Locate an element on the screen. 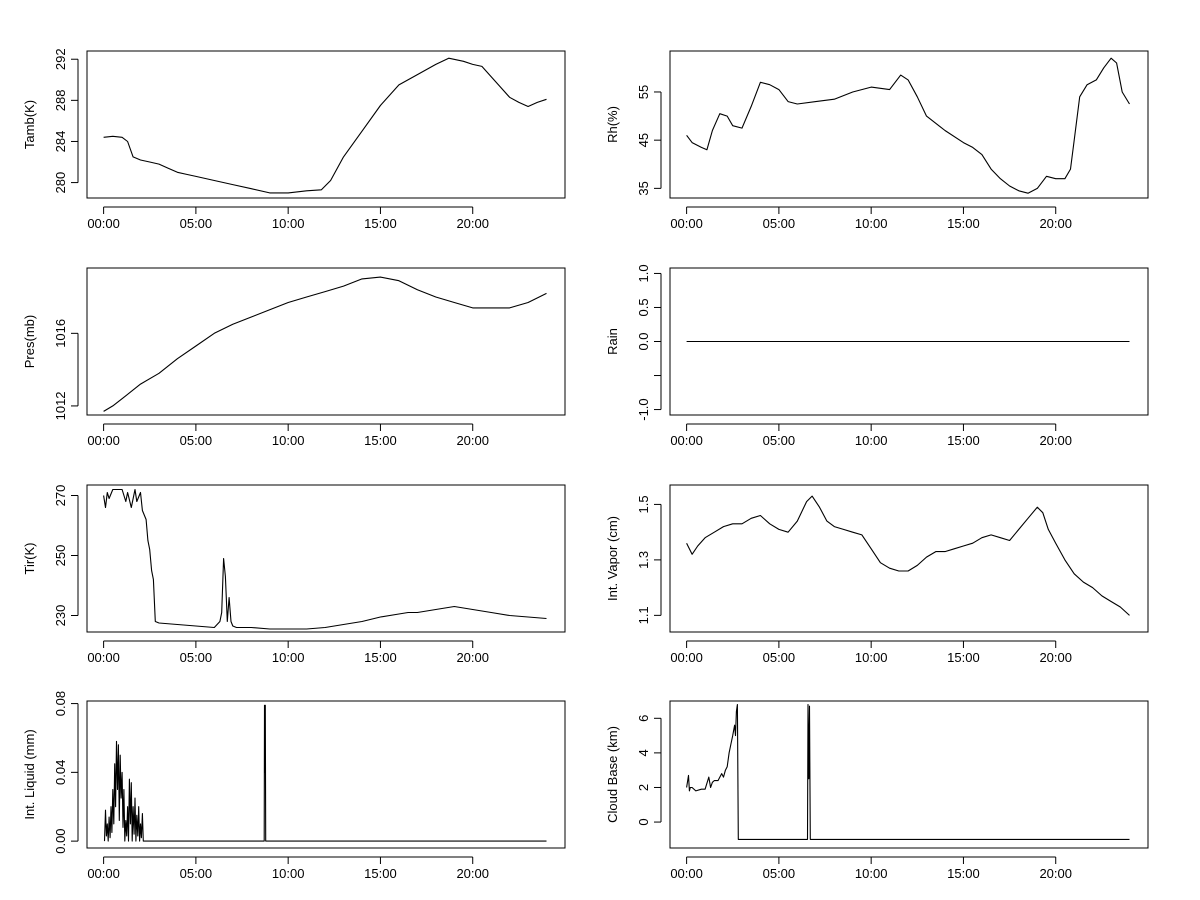 The image size is (1200, 900). y-tick-label: 1.3 is located at coordinates (643, 560).